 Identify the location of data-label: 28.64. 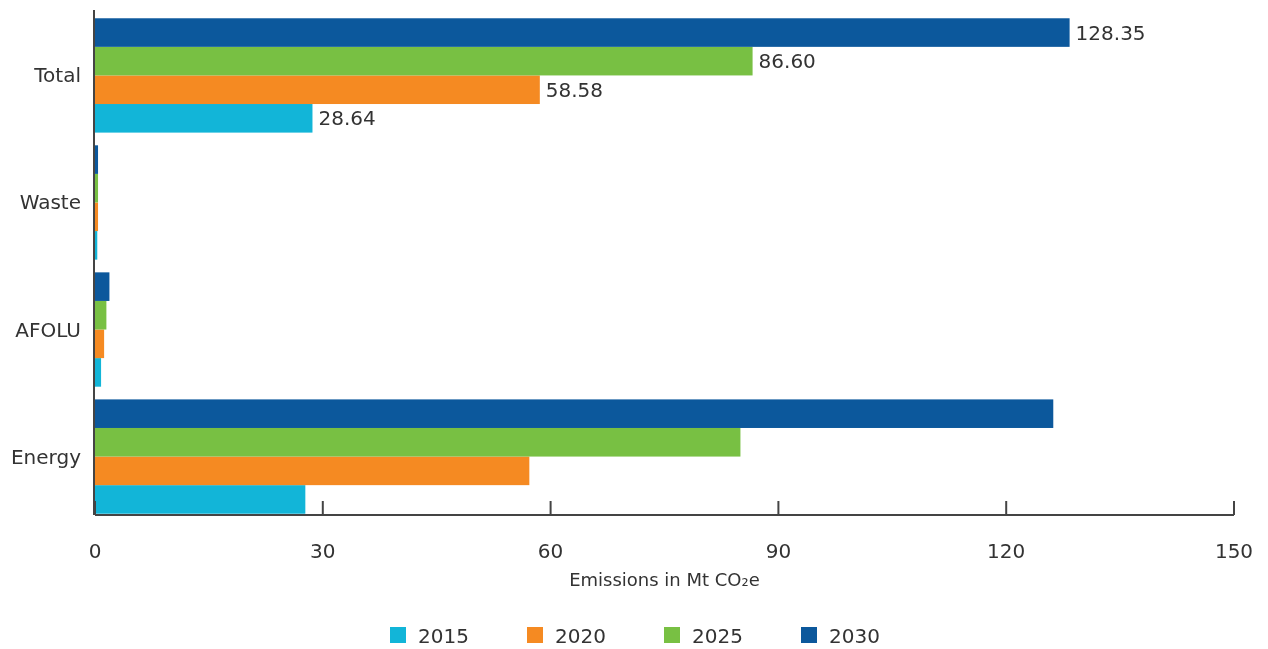
(347, 118).